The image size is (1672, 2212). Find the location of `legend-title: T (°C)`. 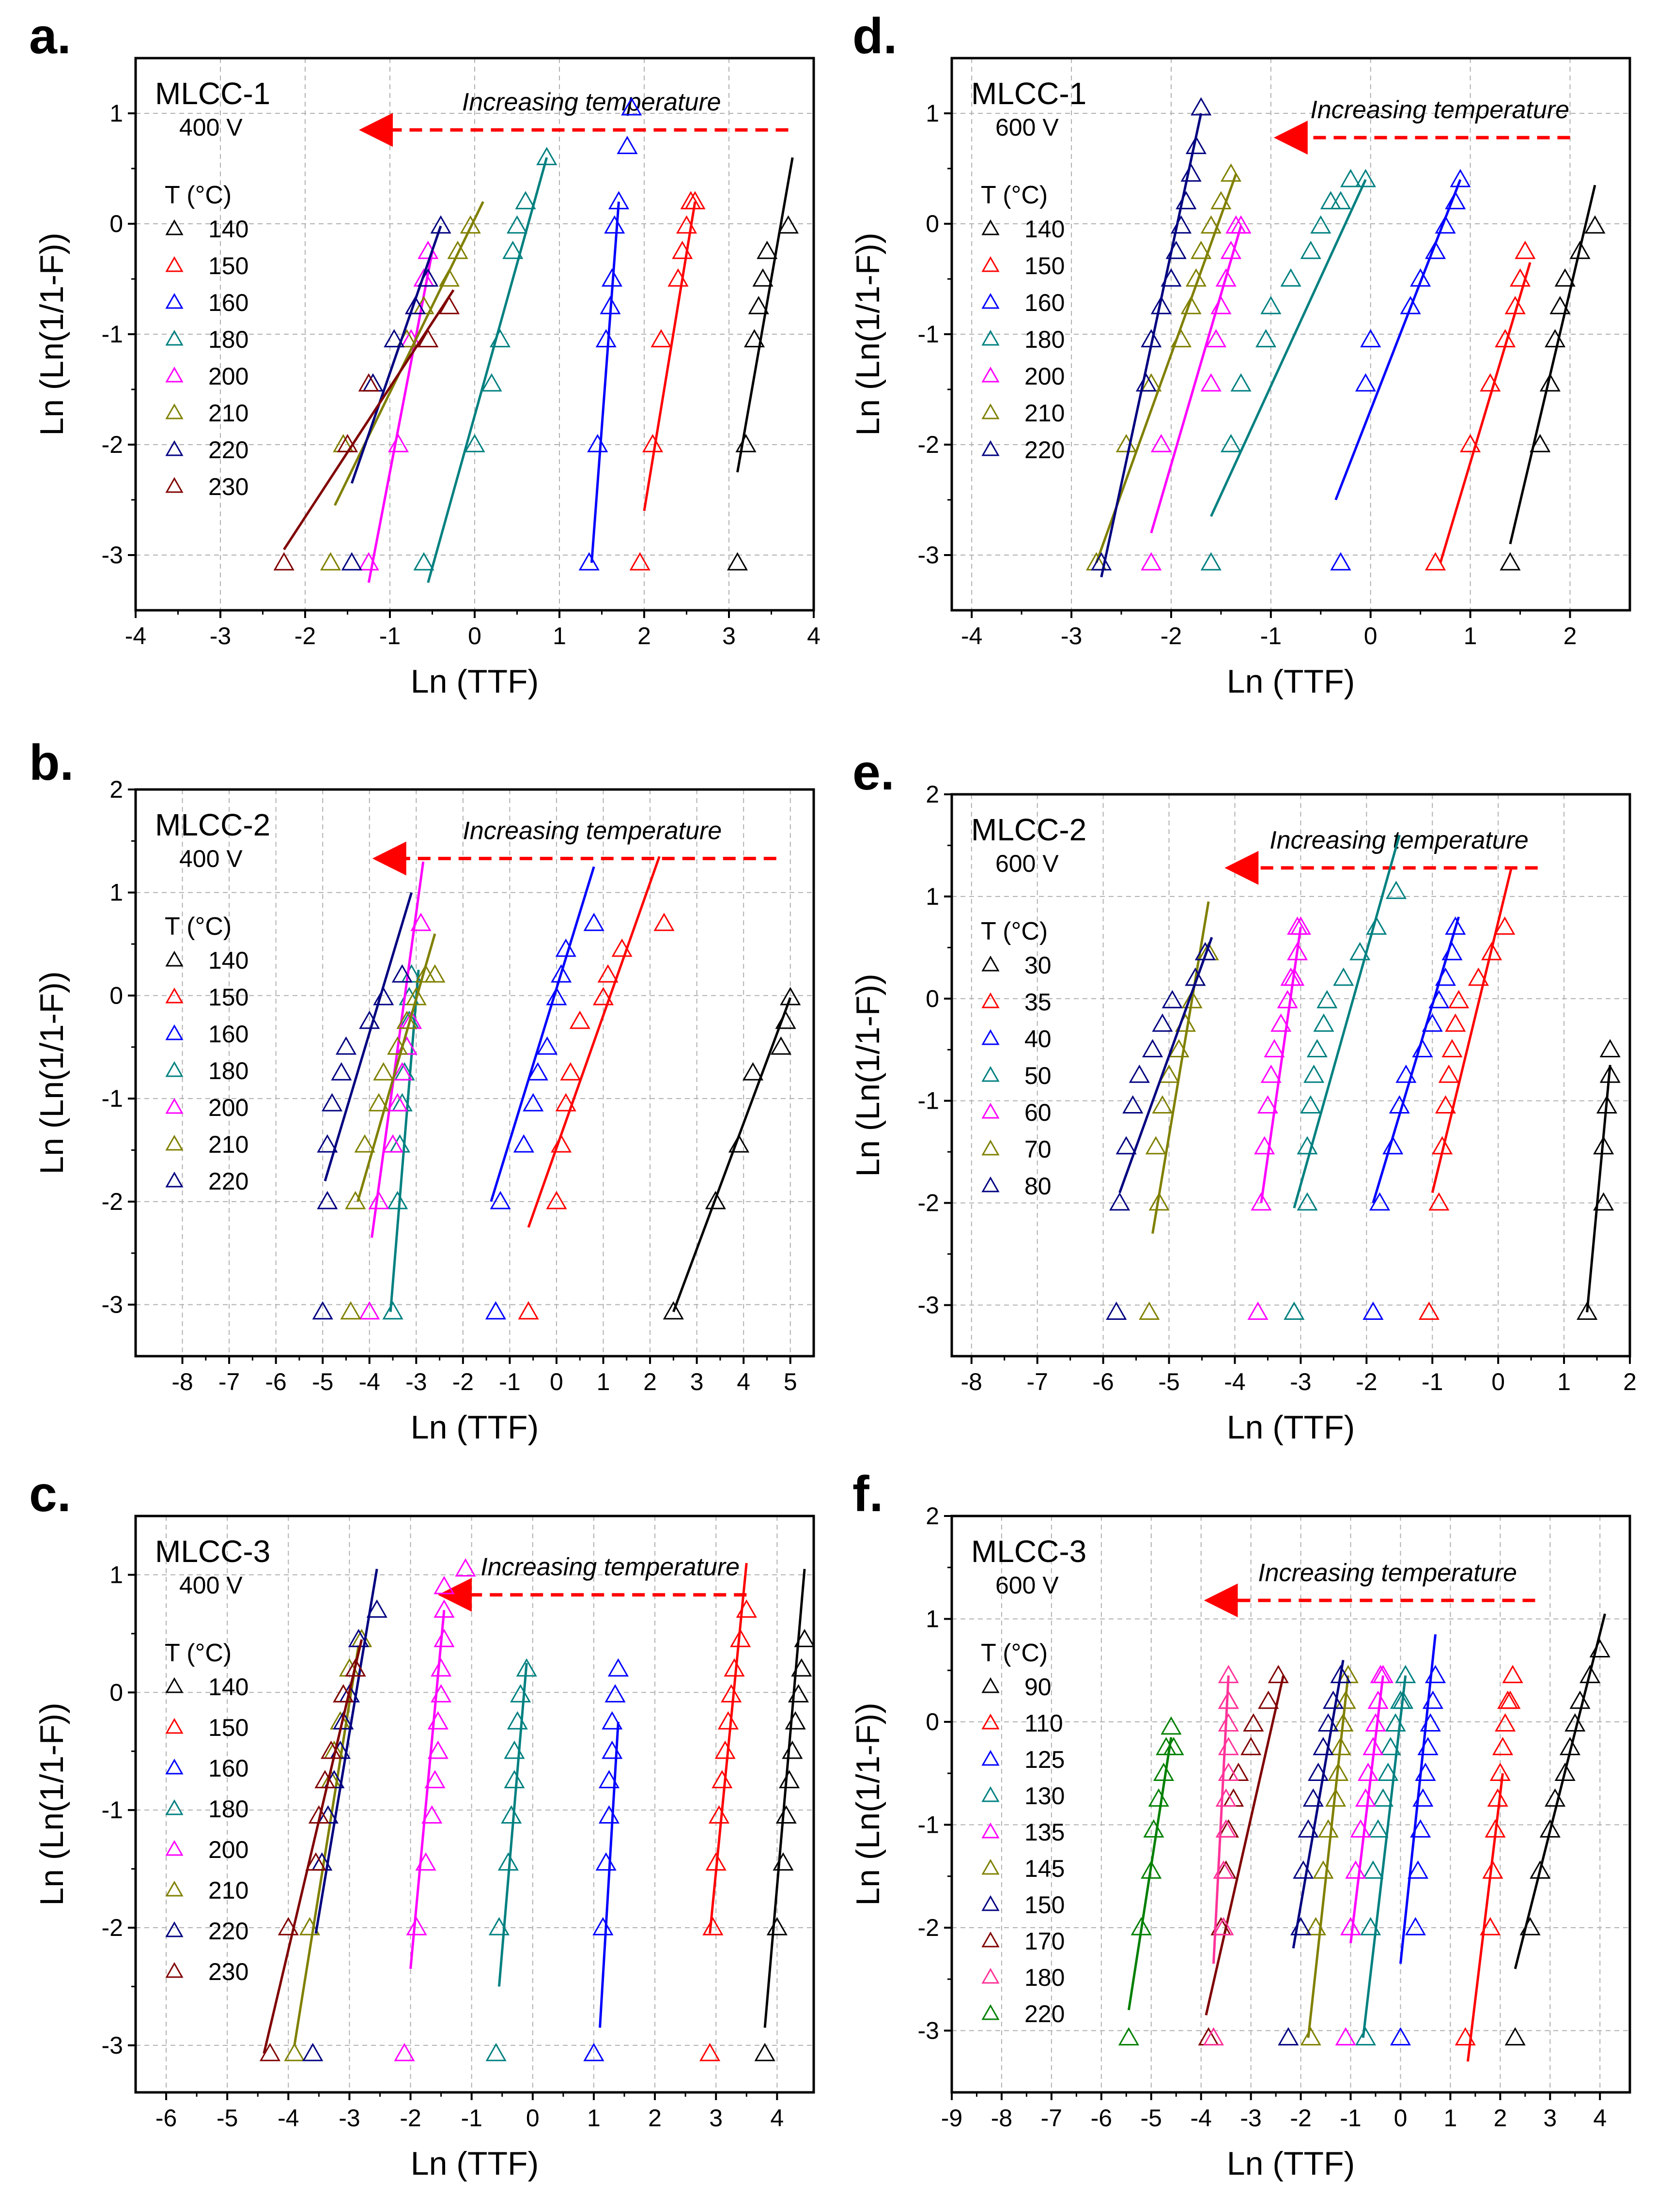

legend-title: T (°C) is located at coordinates (1014, 931).